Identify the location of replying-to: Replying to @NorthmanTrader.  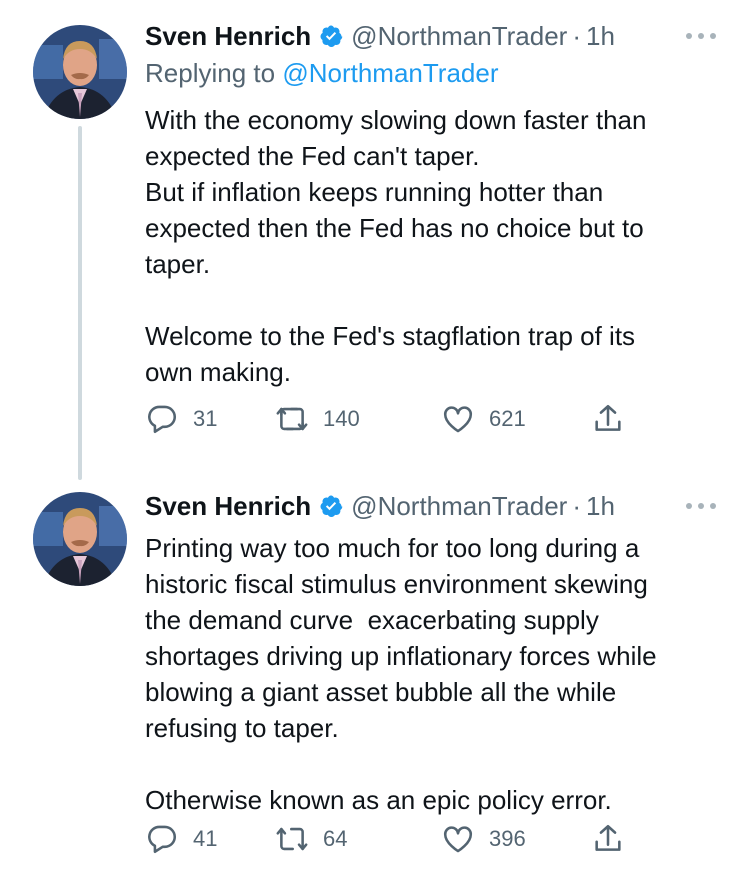
(437, 73).